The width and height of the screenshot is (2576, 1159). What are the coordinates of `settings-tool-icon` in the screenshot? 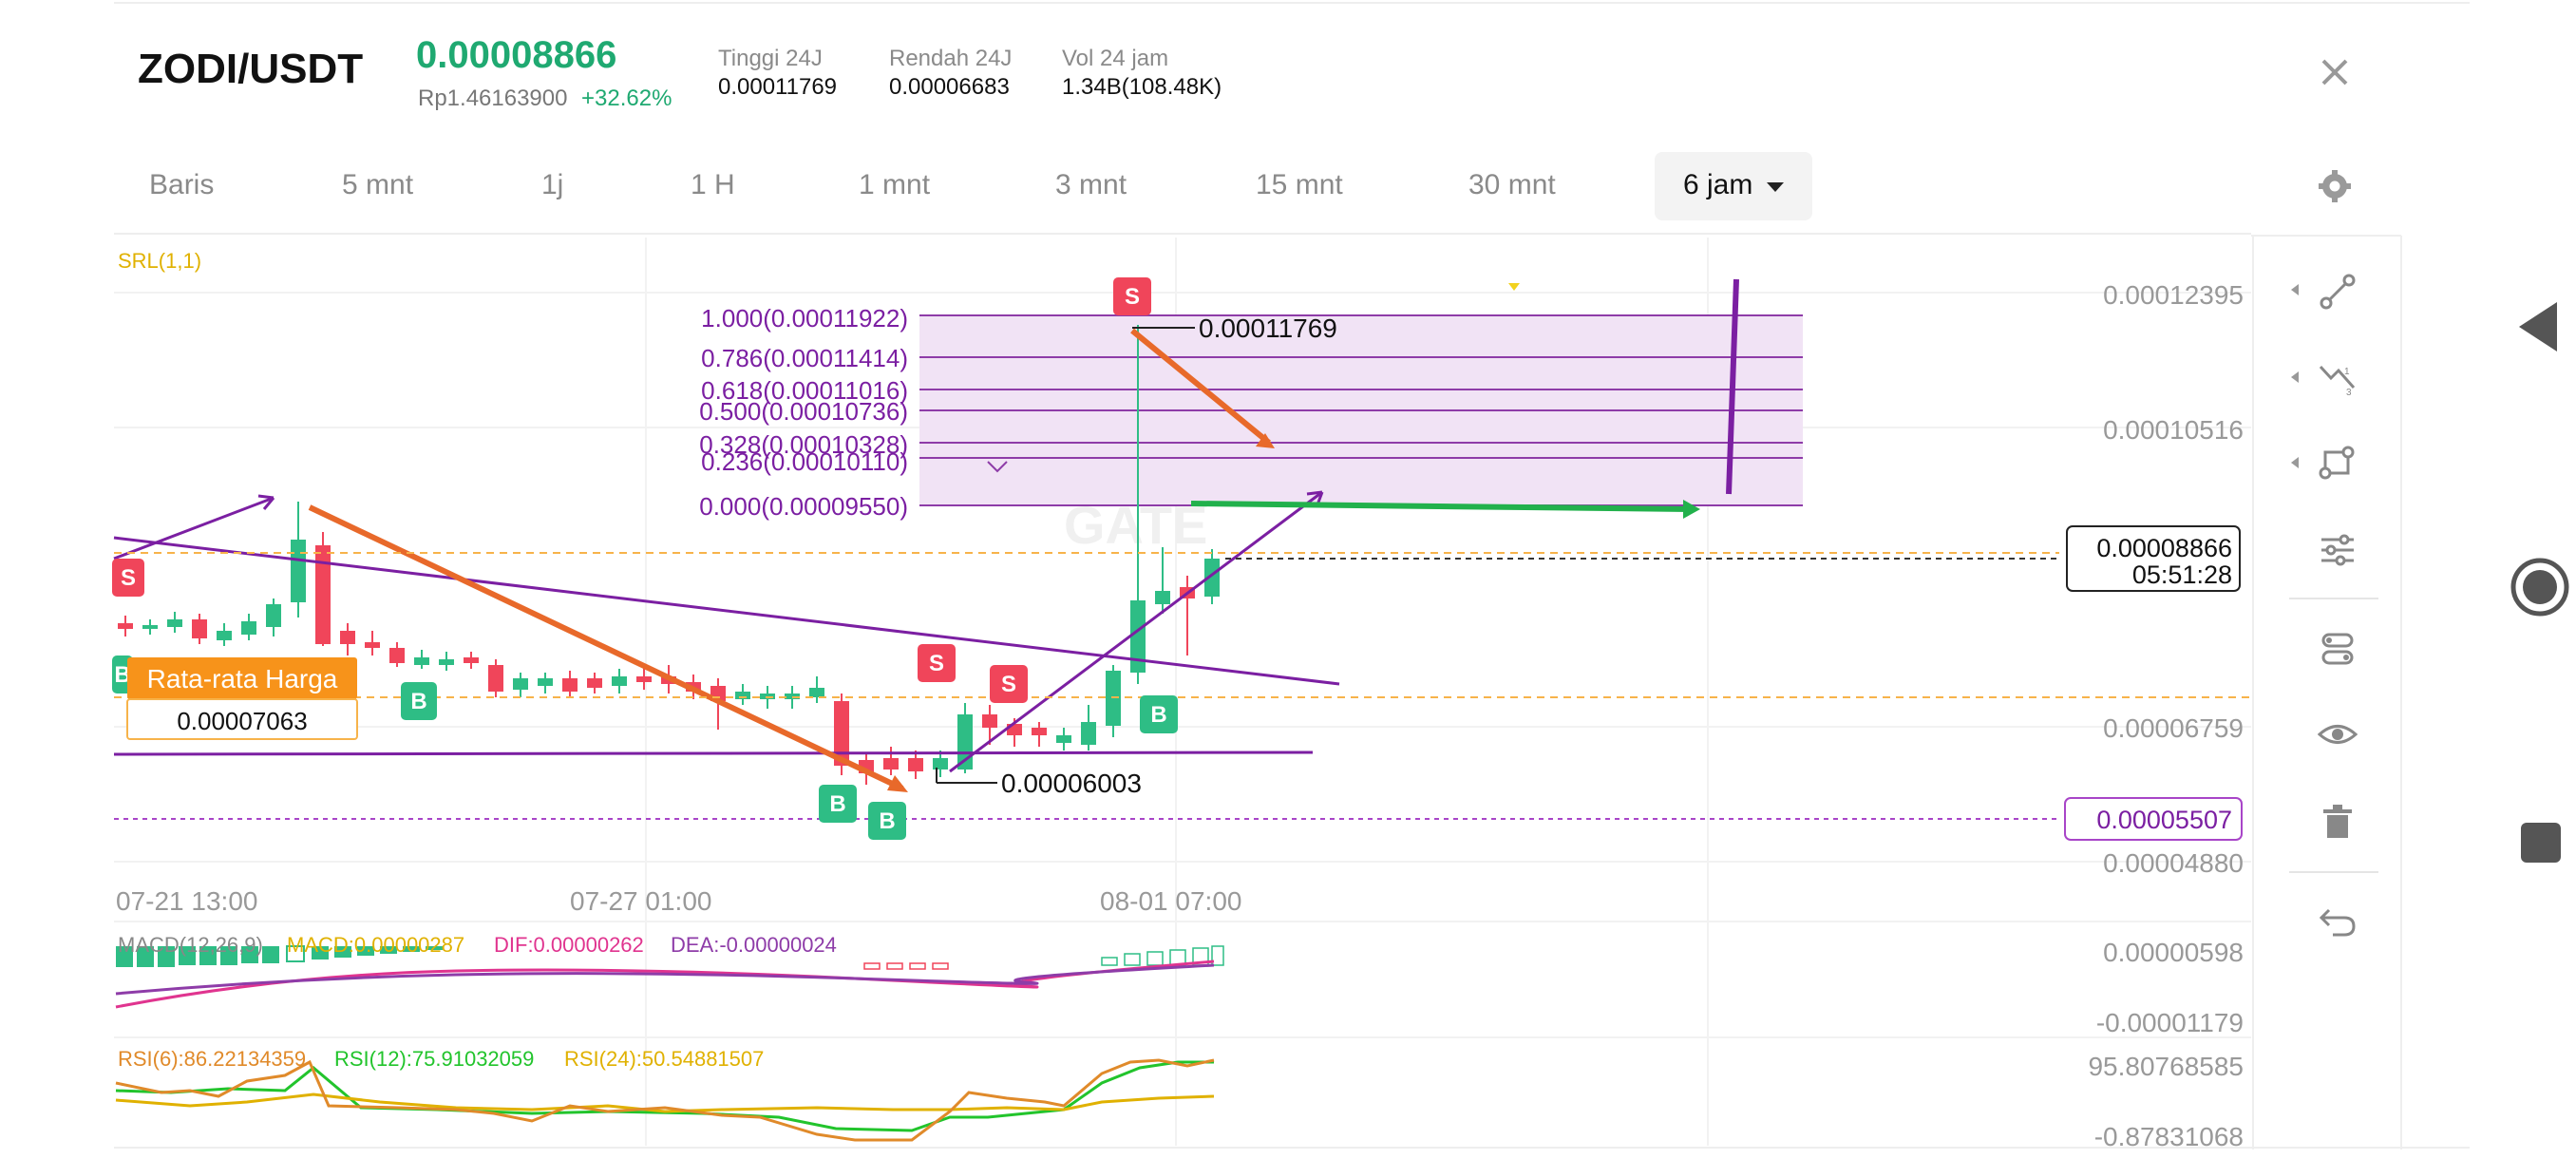 It's located at (2338, 550).